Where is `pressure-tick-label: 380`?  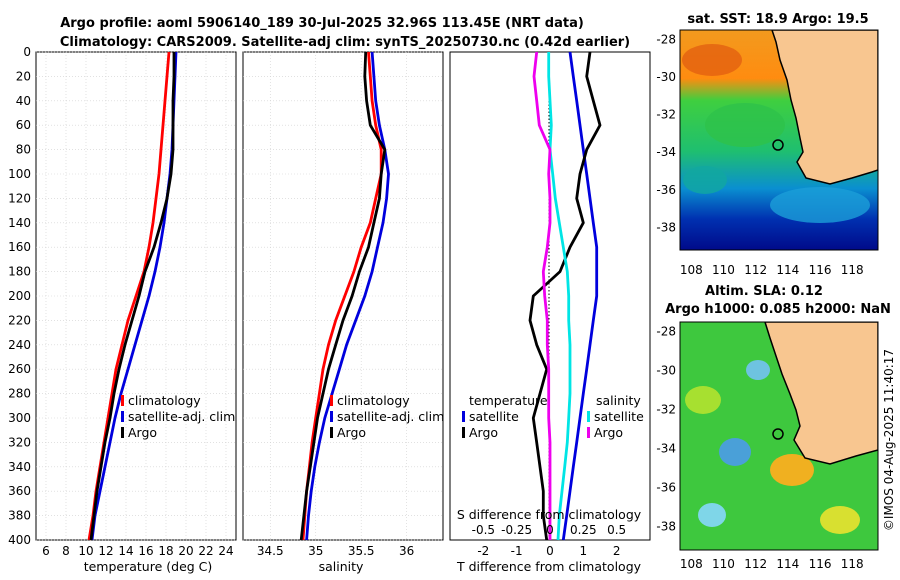
pressure-tick-label: 380 is located at coordinates (19, 516).